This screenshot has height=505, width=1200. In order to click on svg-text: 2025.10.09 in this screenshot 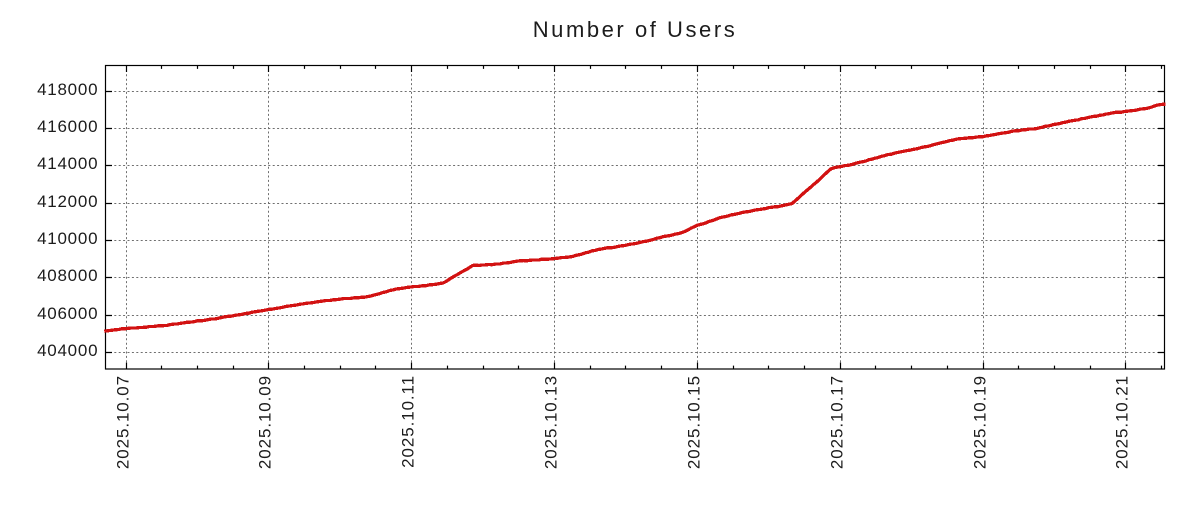, I will do `click(265, 422)`.